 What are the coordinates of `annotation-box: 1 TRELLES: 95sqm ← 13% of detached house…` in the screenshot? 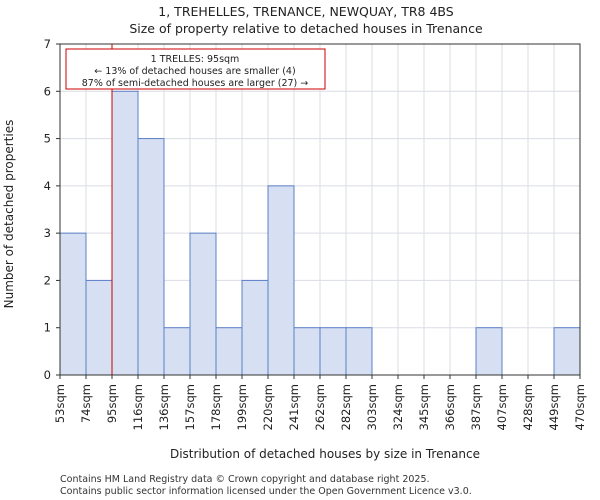 It's located at (195, 69).